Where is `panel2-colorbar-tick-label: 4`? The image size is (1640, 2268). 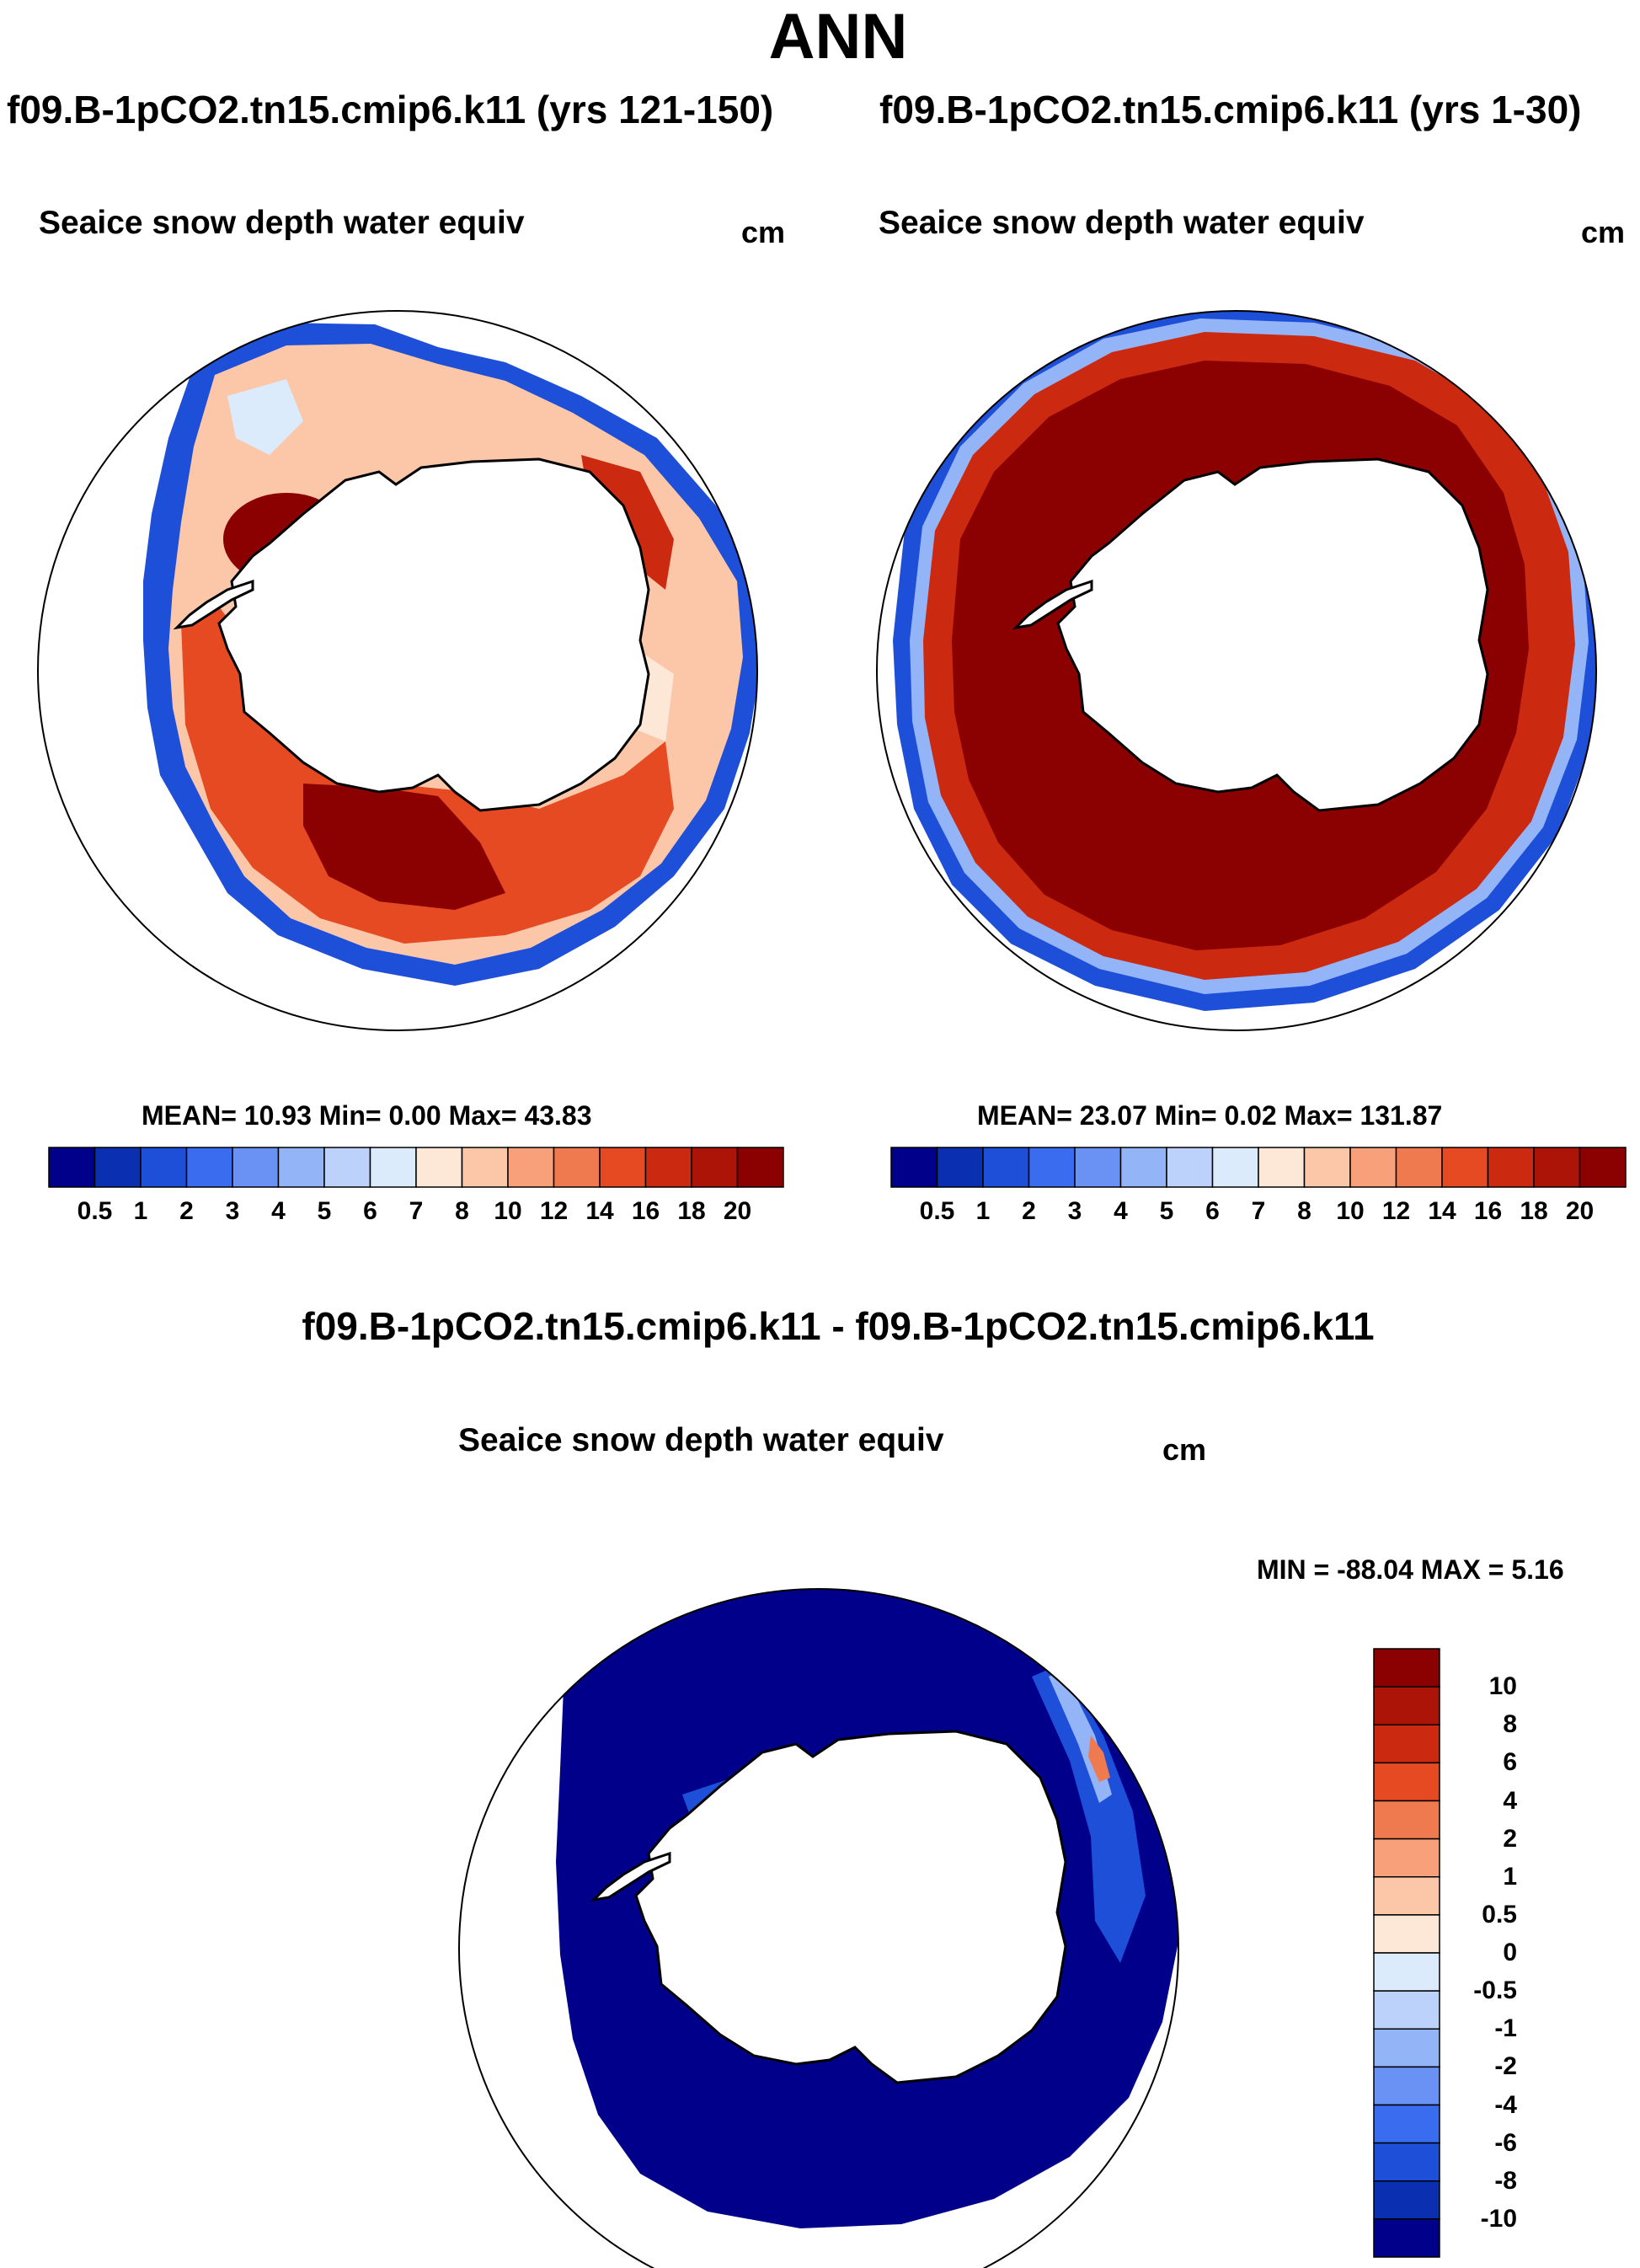 panel2-colorbar-tick-label: 4 is located at coordinates (1121, 1211).